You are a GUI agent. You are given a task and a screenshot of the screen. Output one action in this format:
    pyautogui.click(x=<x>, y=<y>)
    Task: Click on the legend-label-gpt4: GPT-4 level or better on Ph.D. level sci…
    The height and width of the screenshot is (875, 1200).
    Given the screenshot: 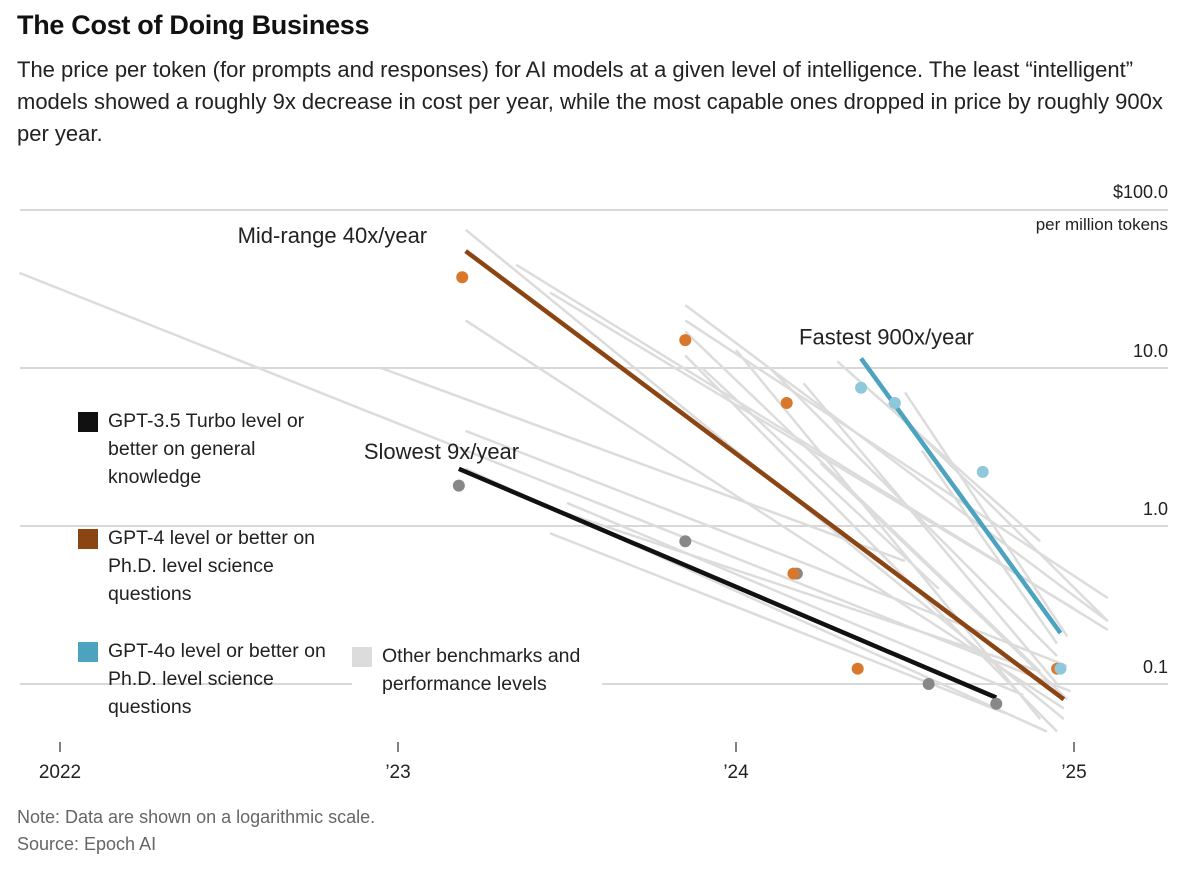 What is the action you would take?
    pyautogui.click(x=212, y=566)
    